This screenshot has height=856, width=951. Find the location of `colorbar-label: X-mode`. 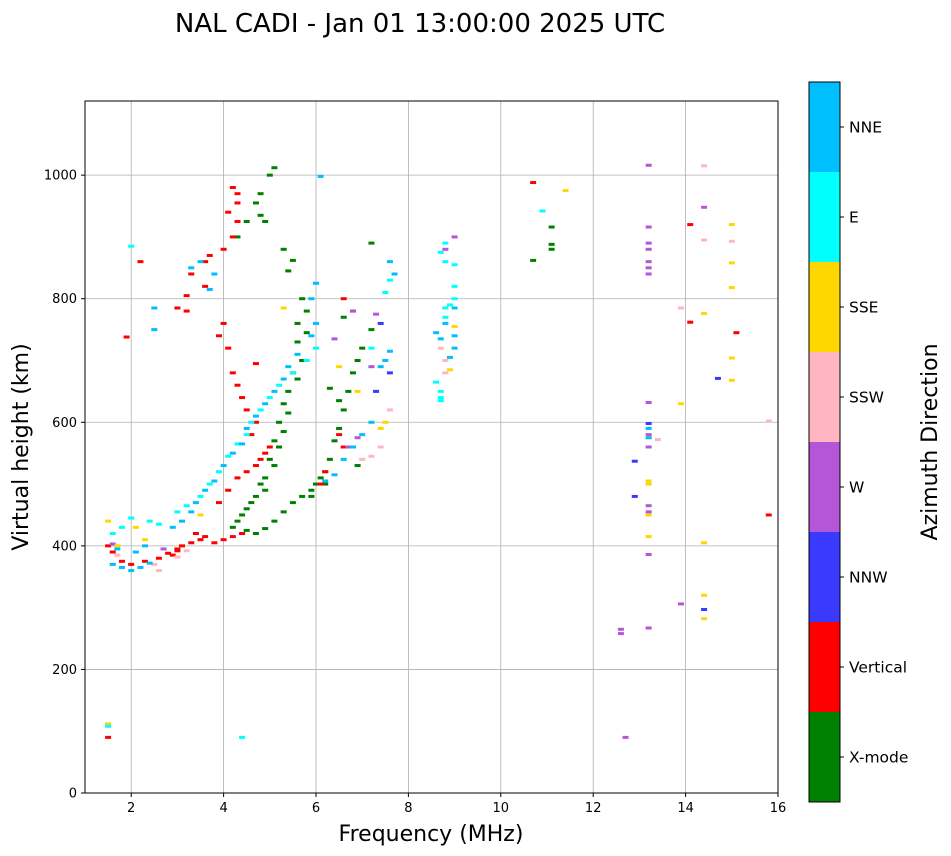

colorbar-label: X-mode is located at coordinates (878, 758).